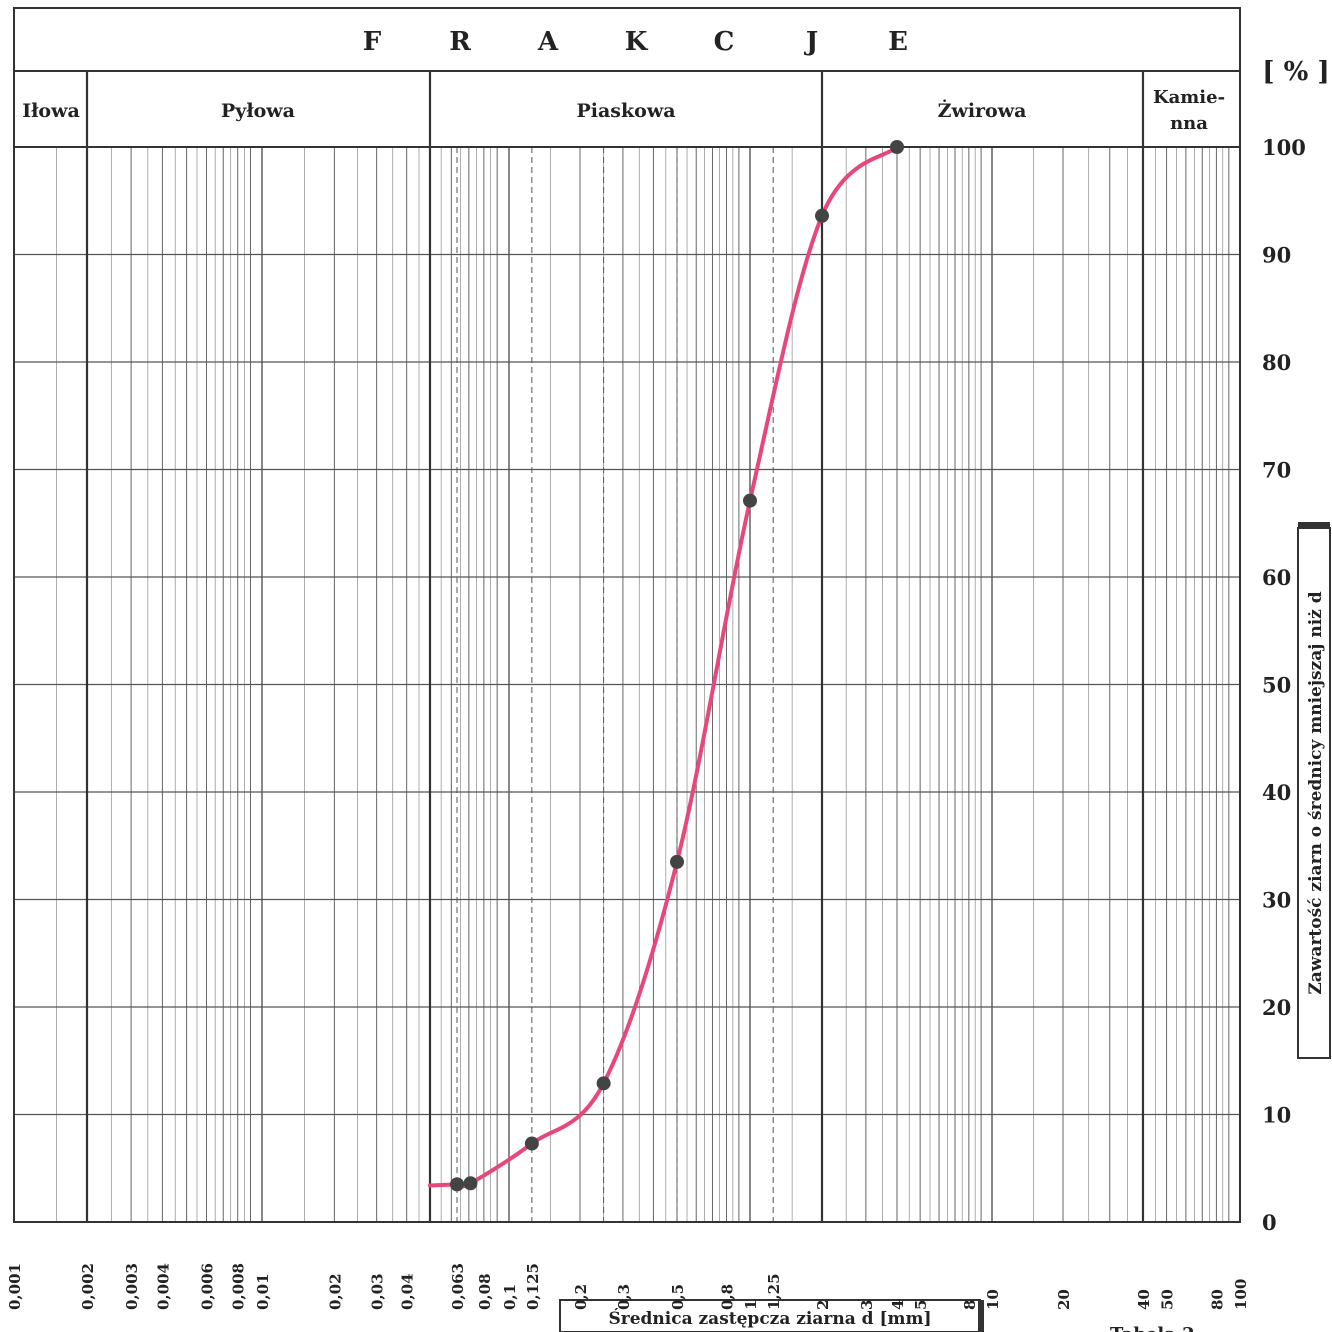  I want to click on title-letter-a: A, so click(548, 42).